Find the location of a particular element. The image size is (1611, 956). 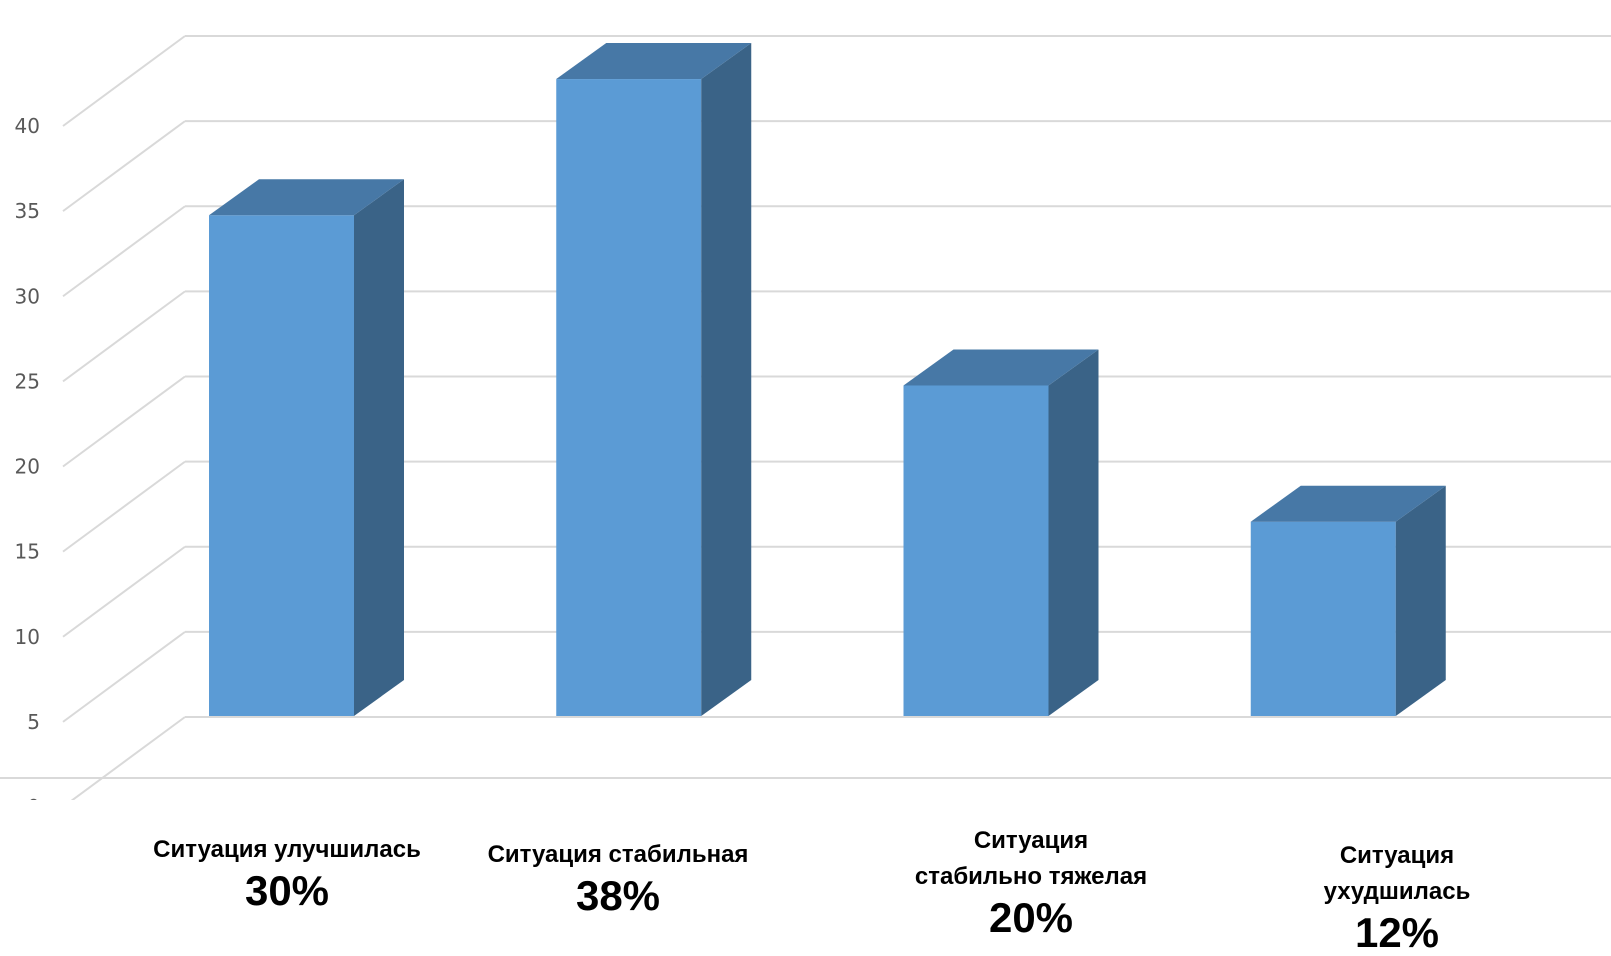

data-label: 38% is located at coordinates (618, 895).